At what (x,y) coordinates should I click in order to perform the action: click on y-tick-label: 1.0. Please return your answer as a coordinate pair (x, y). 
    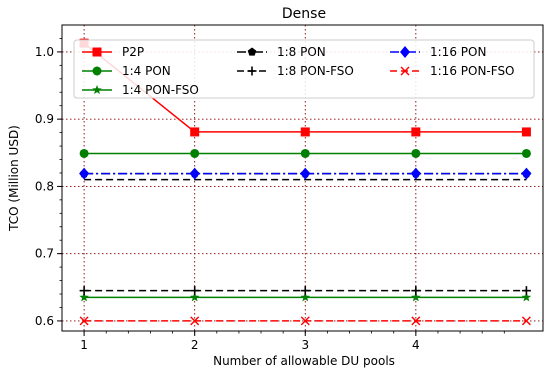
    Looking at the image, I should click on (44, 52).